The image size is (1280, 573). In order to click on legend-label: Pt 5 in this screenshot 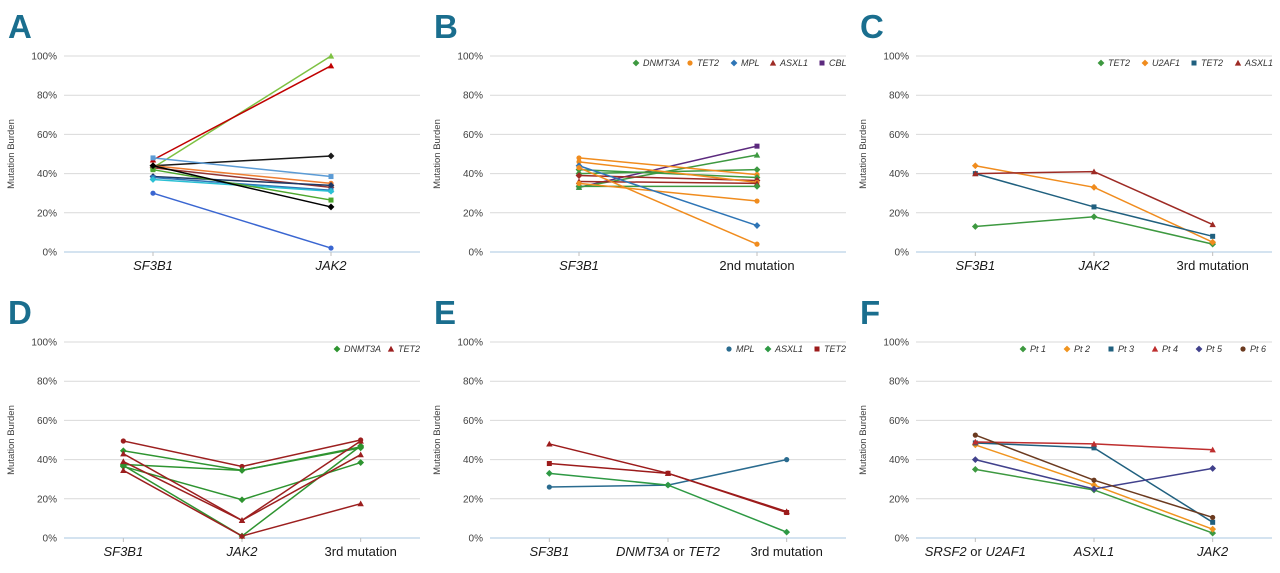, I will do `click(1214, 349)`.